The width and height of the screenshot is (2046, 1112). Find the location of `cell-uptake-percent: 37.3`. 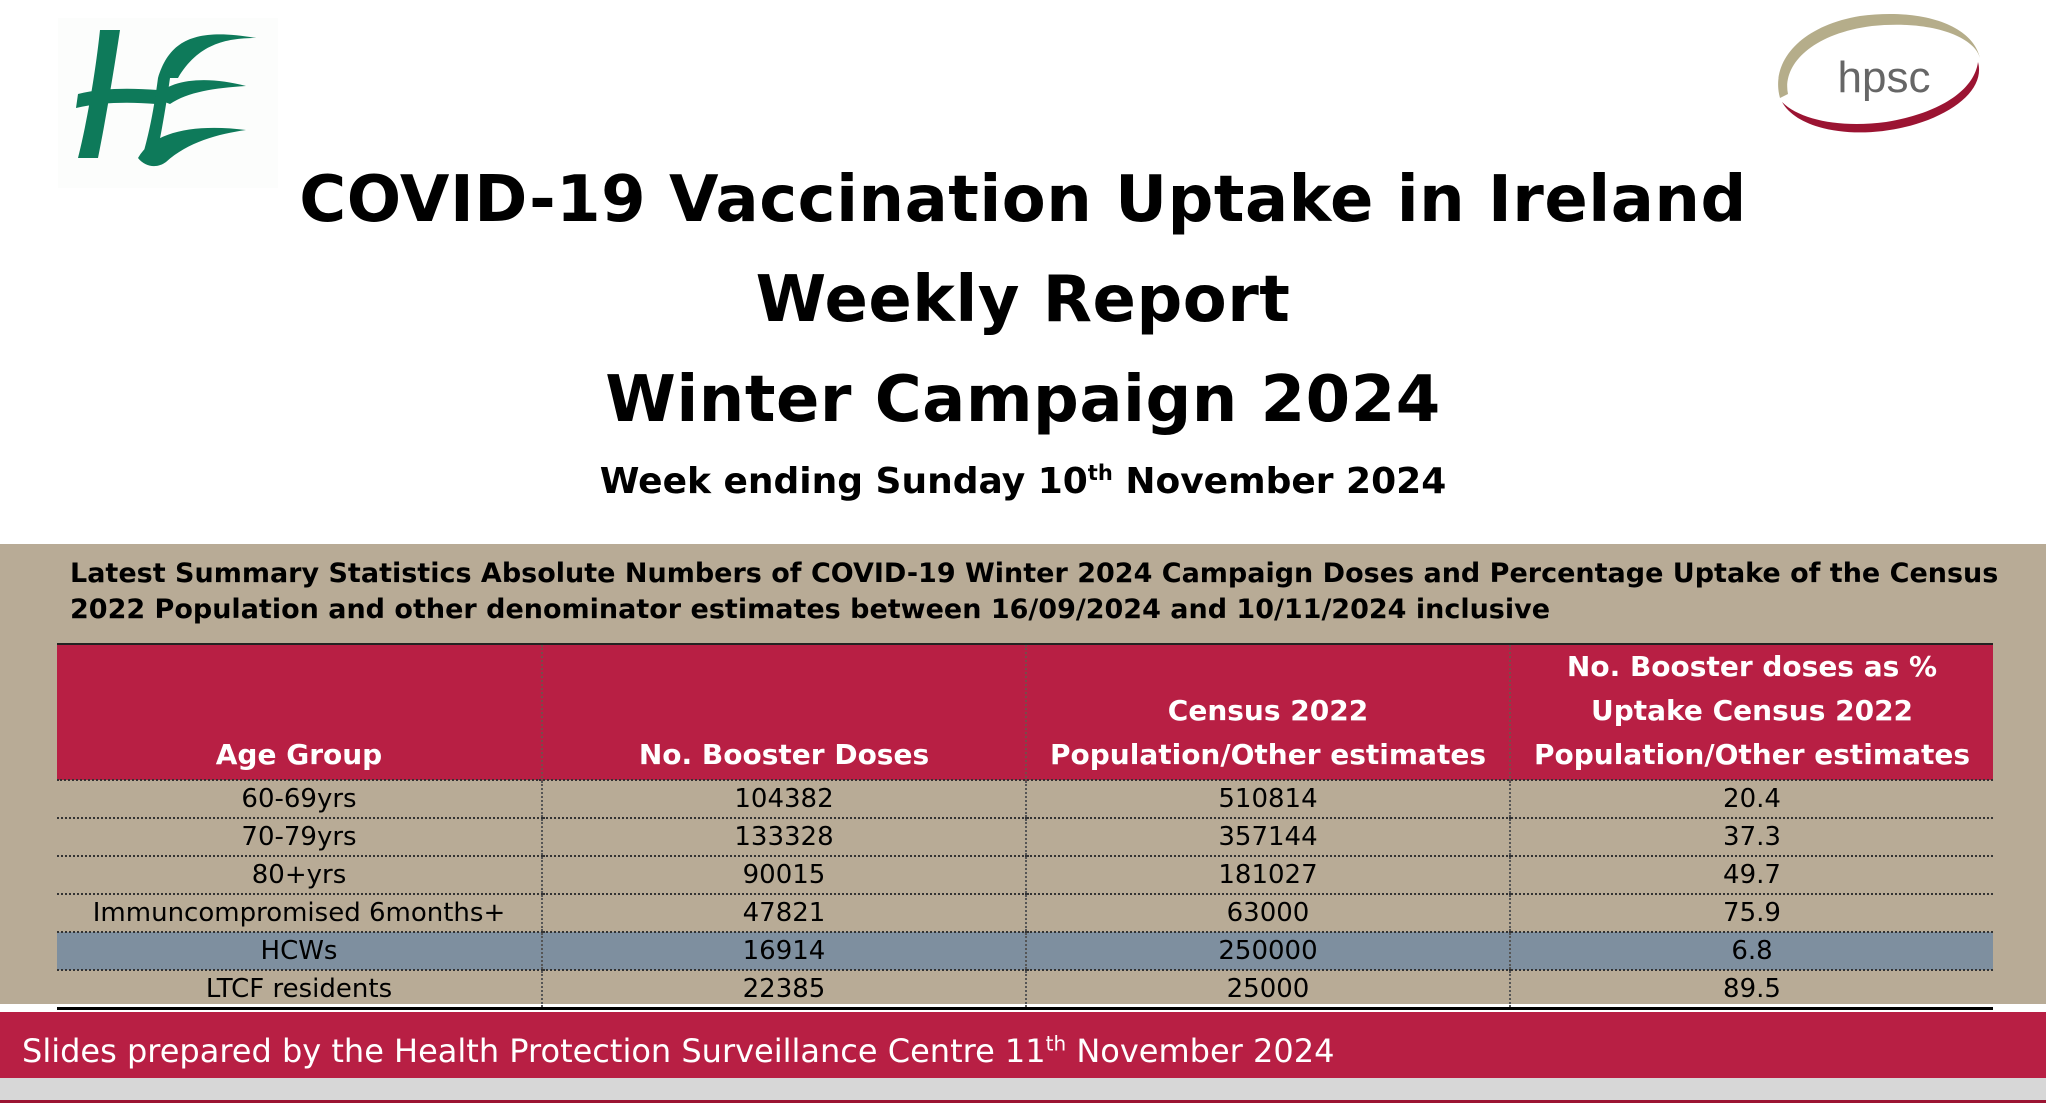

cell-uptake-percent: 37.3 is located at coordinates (1751, 837).